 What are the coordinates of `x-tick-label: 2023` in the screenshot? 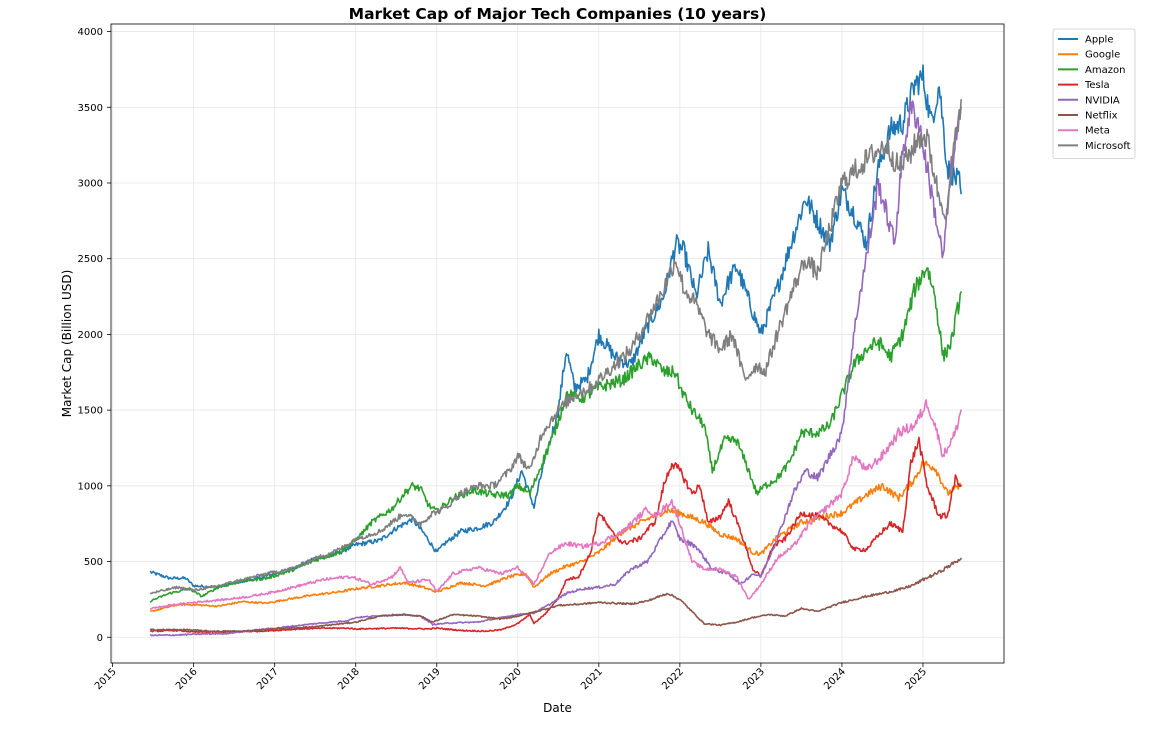 It's located at (754, 679).